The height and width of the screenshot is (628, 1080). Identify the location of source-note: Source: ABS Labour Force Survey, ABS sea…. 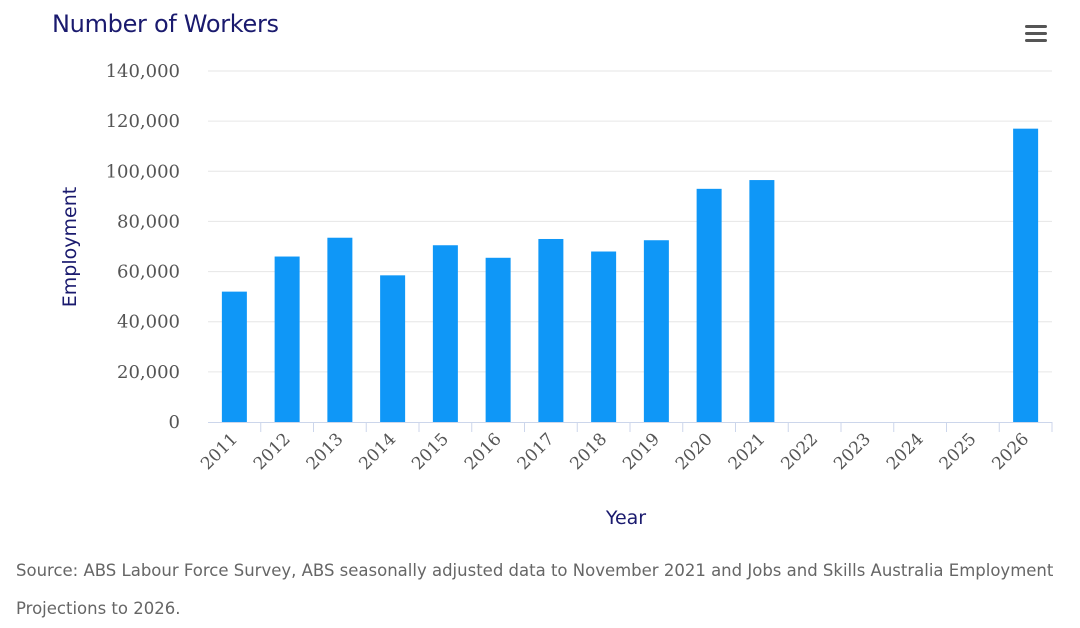
(535, 589).